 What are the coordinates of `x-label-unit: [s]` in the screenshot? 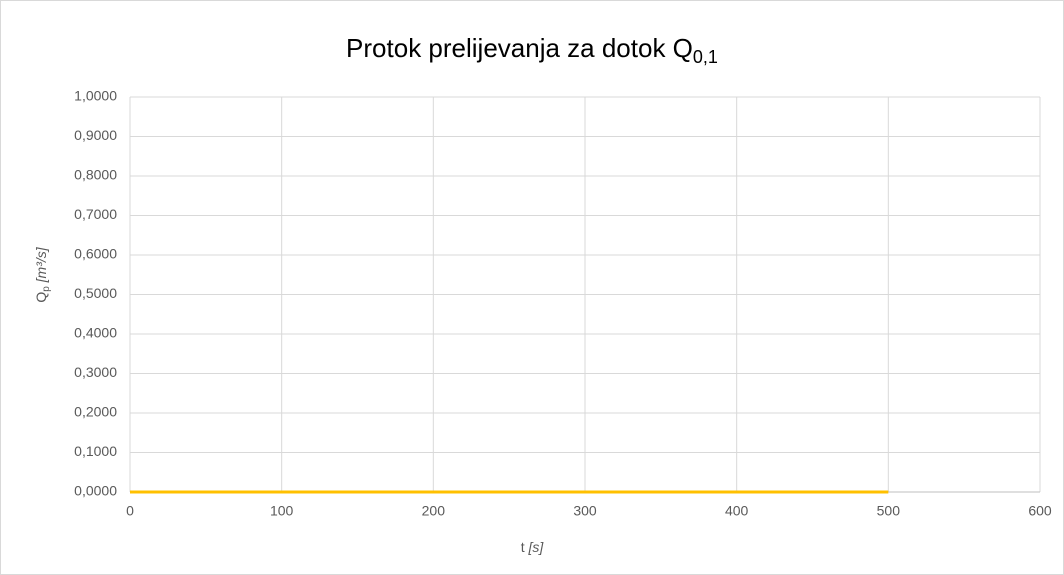 It's located at (536, 547).